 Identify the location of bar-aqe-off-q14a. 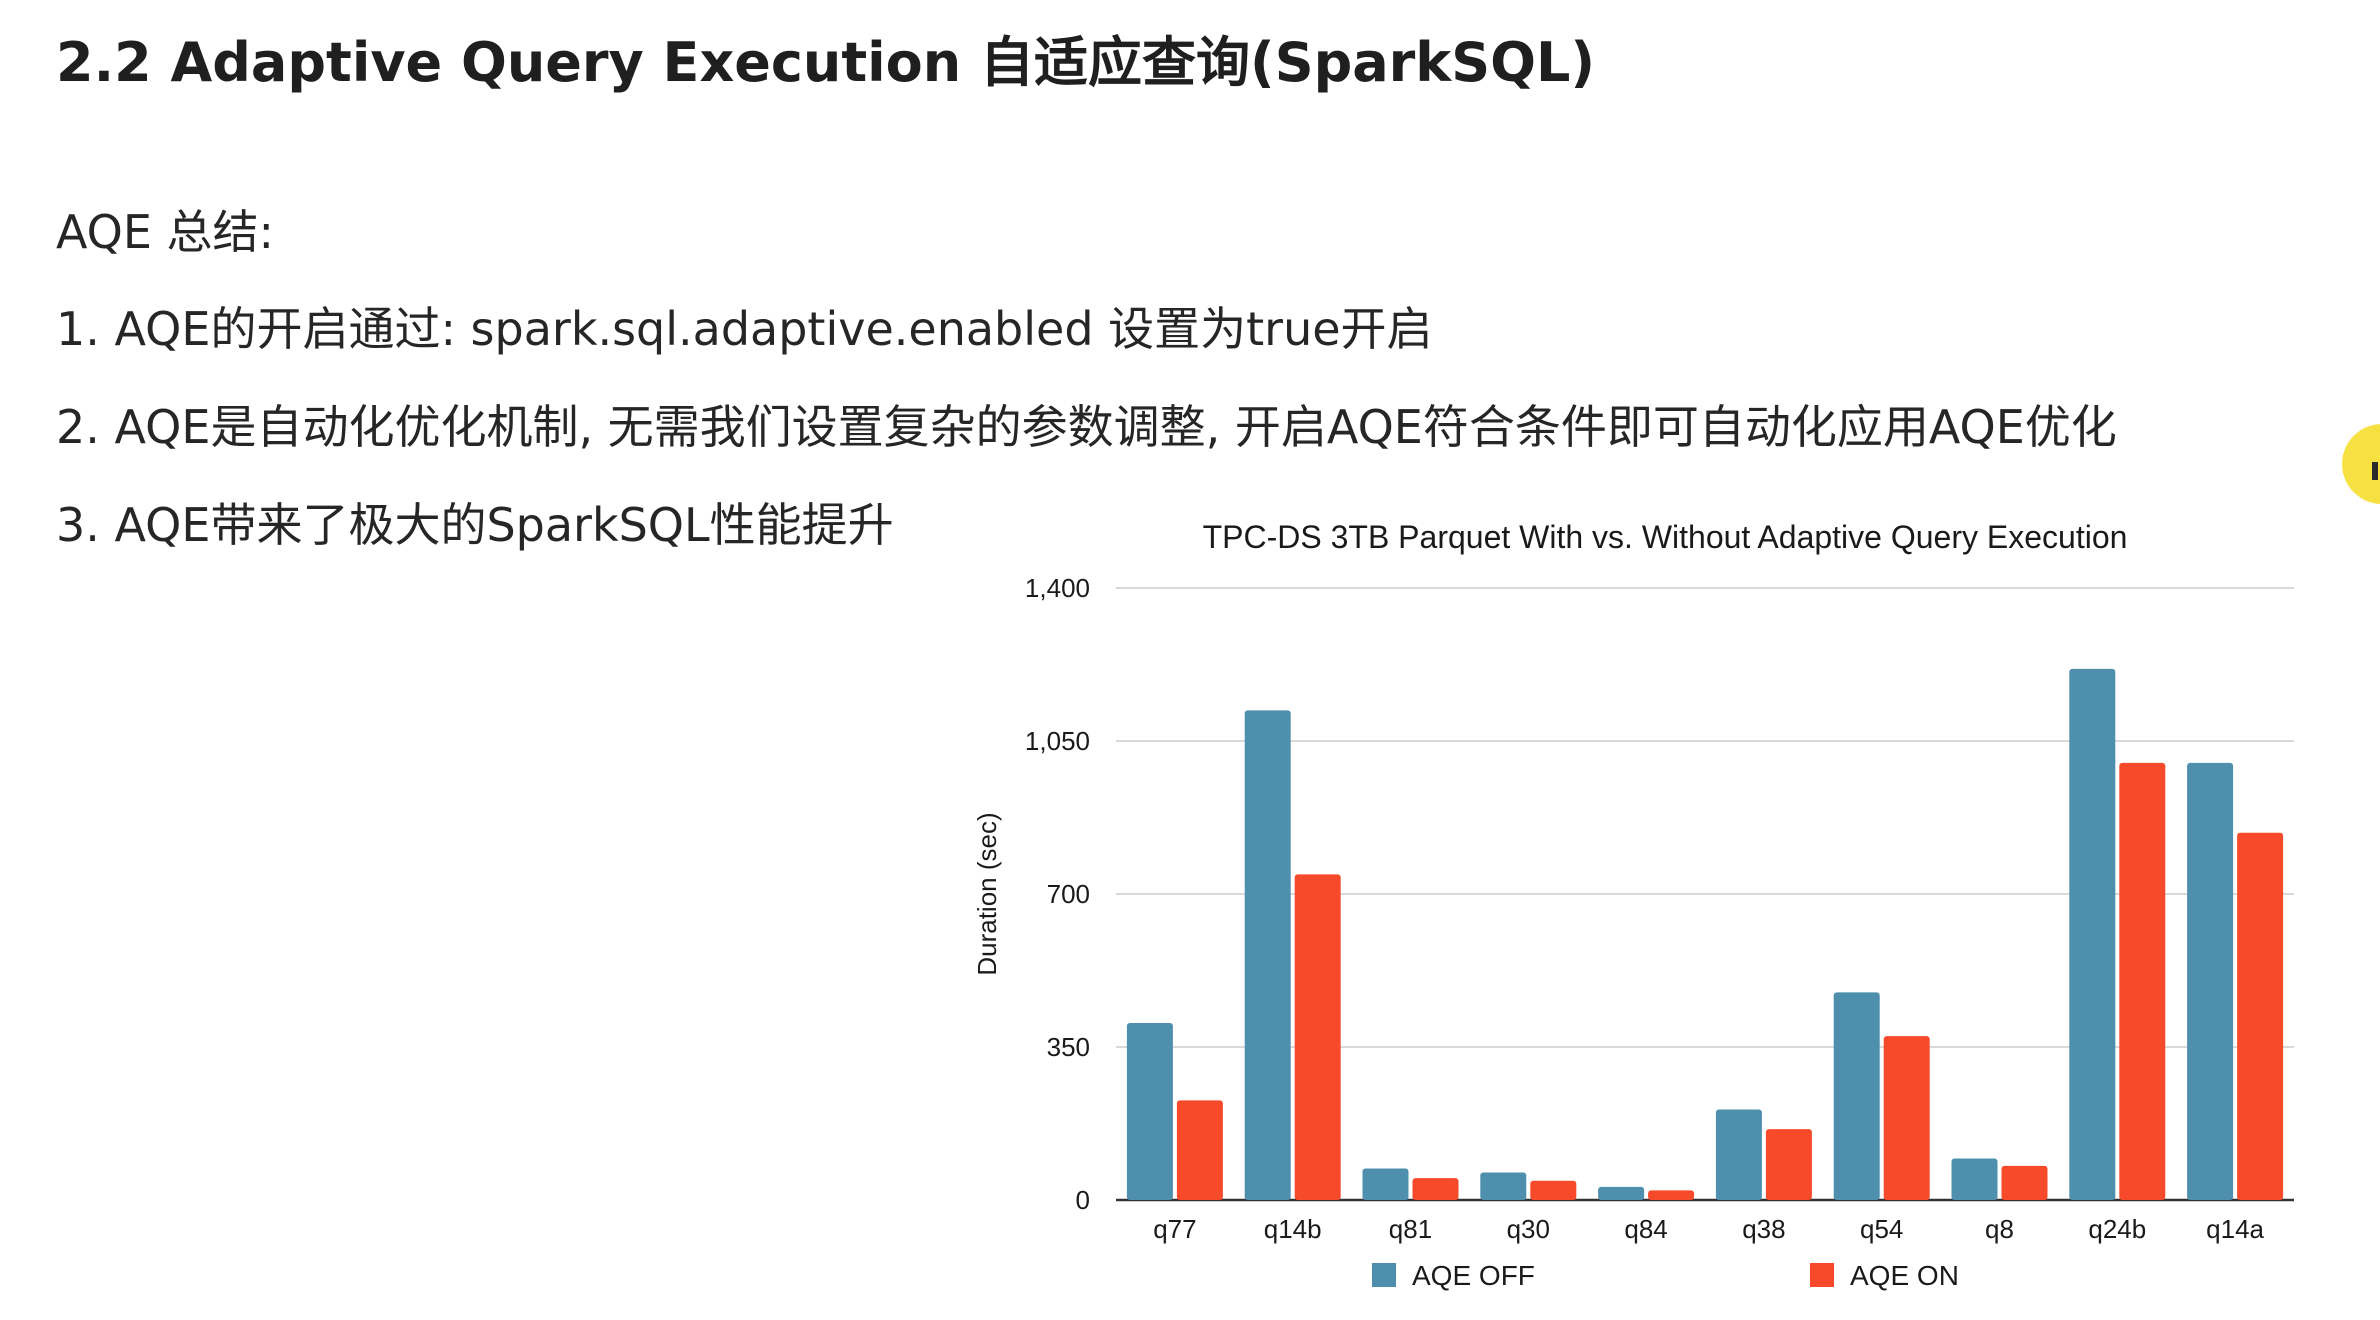
(2210, 981).